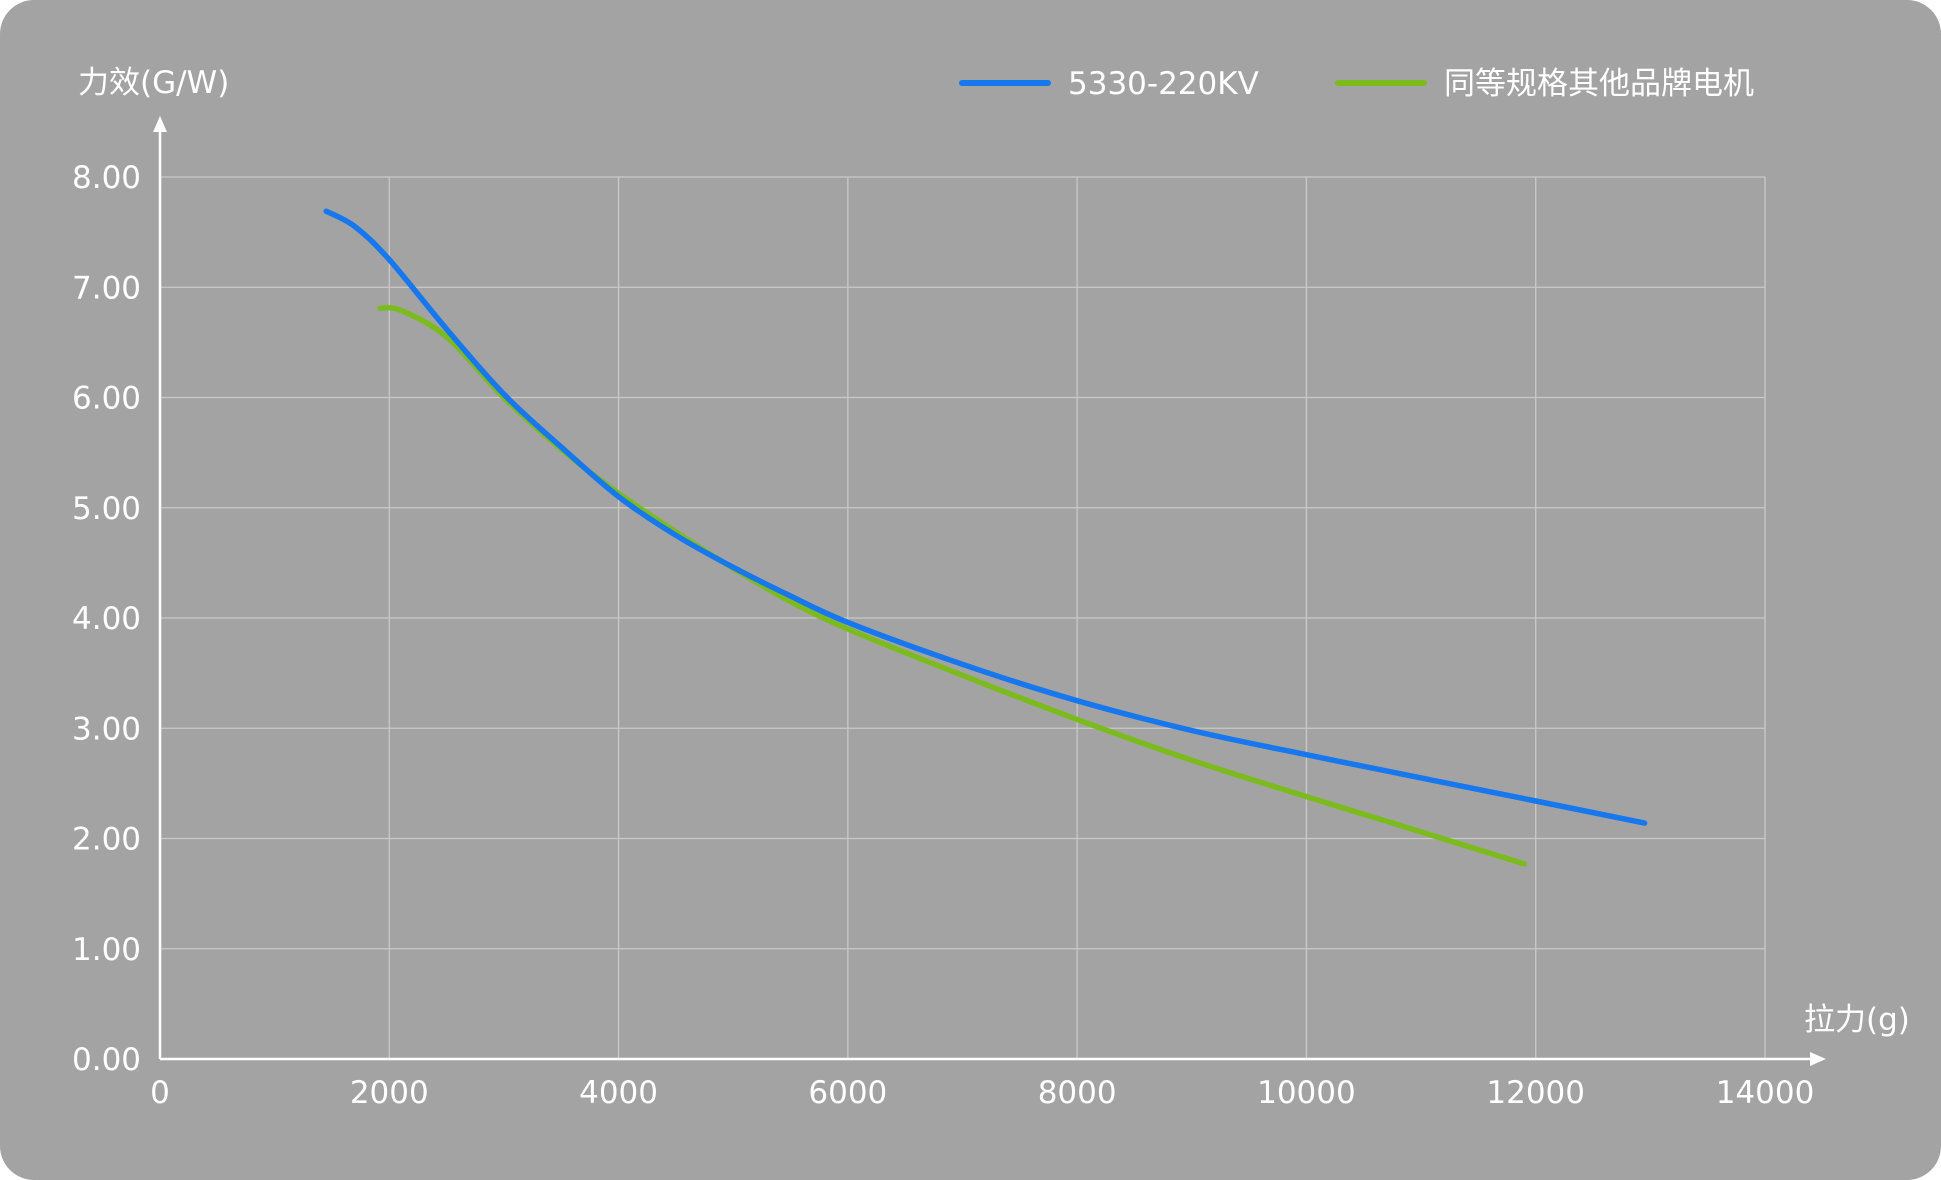 The height and width of the screenshot is (1180, 1941). I want to click on legend-label-series-2: 同等规格其他品牌电机, so click(1599, 84).